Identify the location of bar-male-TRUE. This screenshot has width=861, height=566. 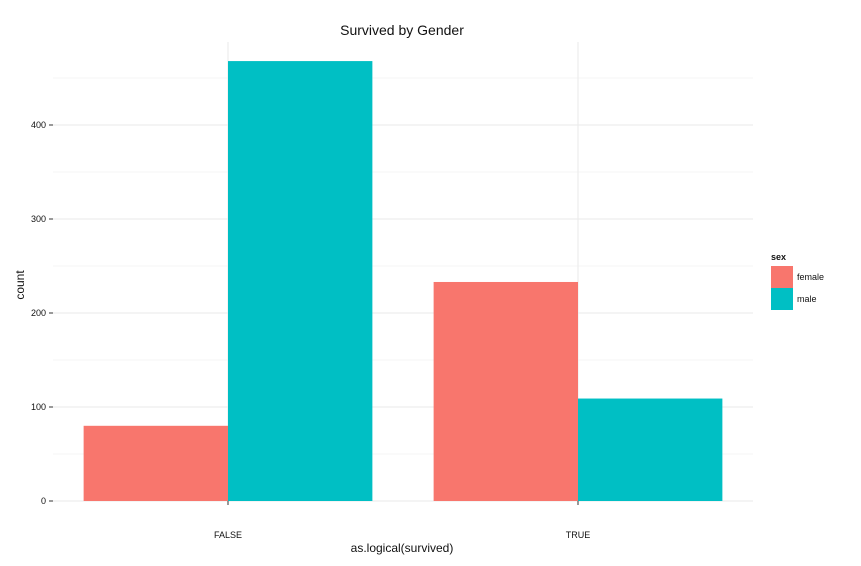
(650, 449).